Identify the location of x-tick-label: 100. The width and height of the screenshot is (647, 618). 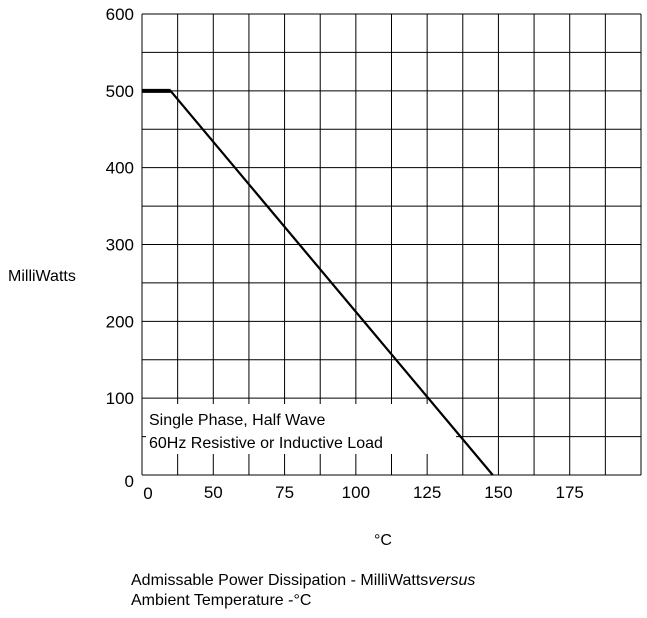
(356, 492).